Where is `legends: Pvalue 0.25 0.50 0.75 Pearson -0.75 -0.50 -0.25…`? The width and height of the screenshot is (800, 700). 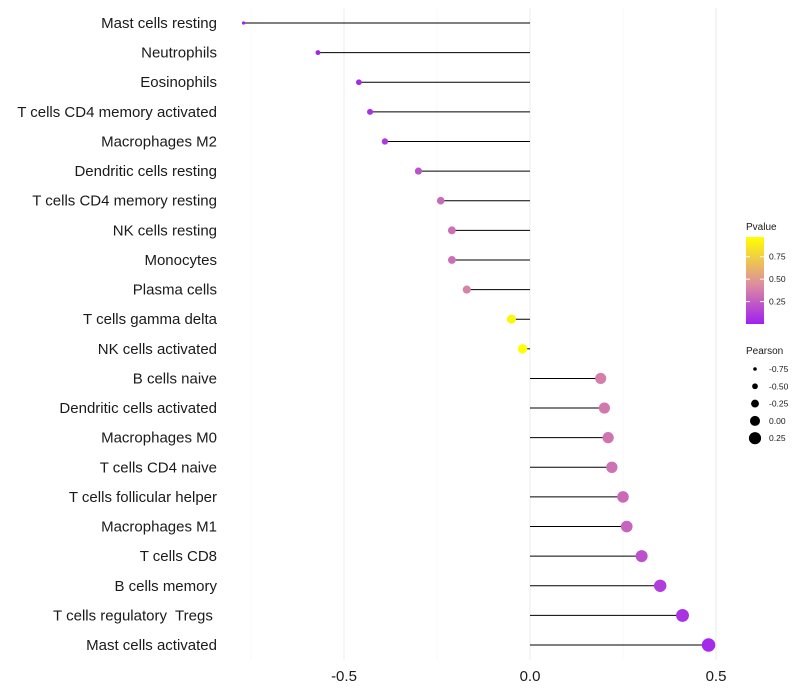 legends: Pvalue 0.25 0.50 0.75 Pearson -0.75 -0.50 -0.25… is located at coordinates (767, 333).